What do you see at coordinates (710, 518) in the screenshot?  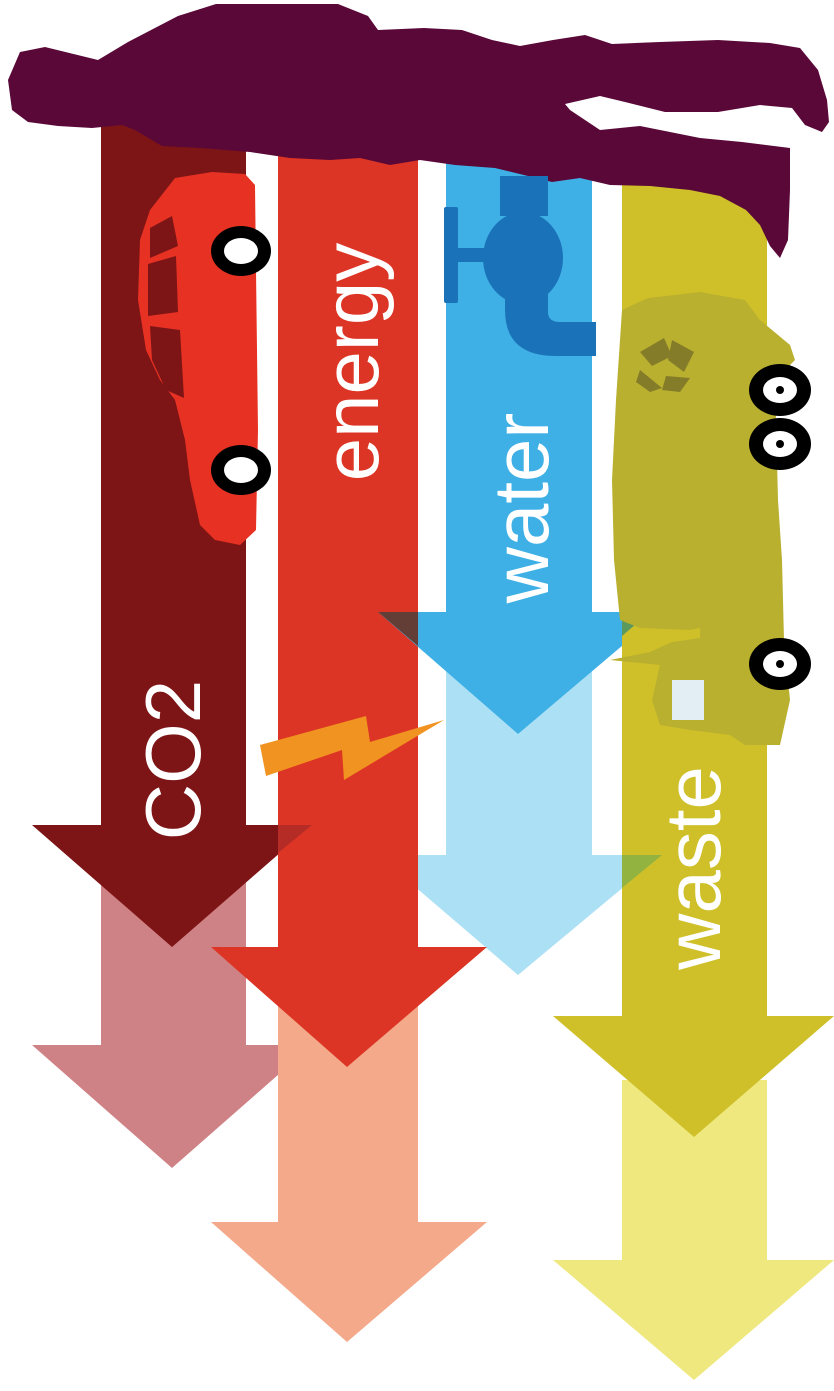 I see `garbage-truck-icon` at bounding box center [710, 518].